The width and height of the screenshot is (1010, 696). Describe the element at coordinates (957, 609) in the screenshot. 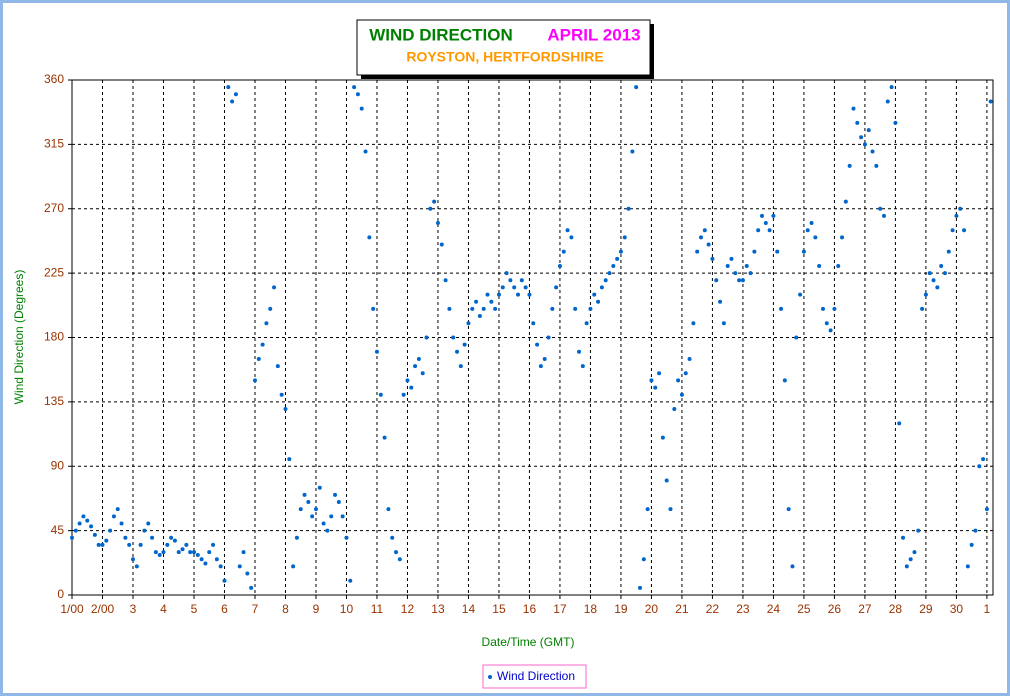

I see `x-tick-label: 30` at that location.